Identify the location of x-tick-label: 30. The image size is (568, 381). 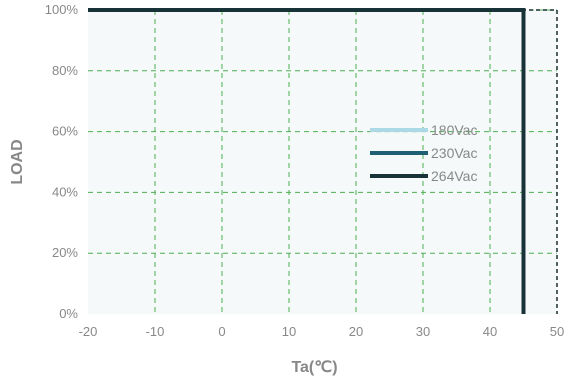
(423, 331).